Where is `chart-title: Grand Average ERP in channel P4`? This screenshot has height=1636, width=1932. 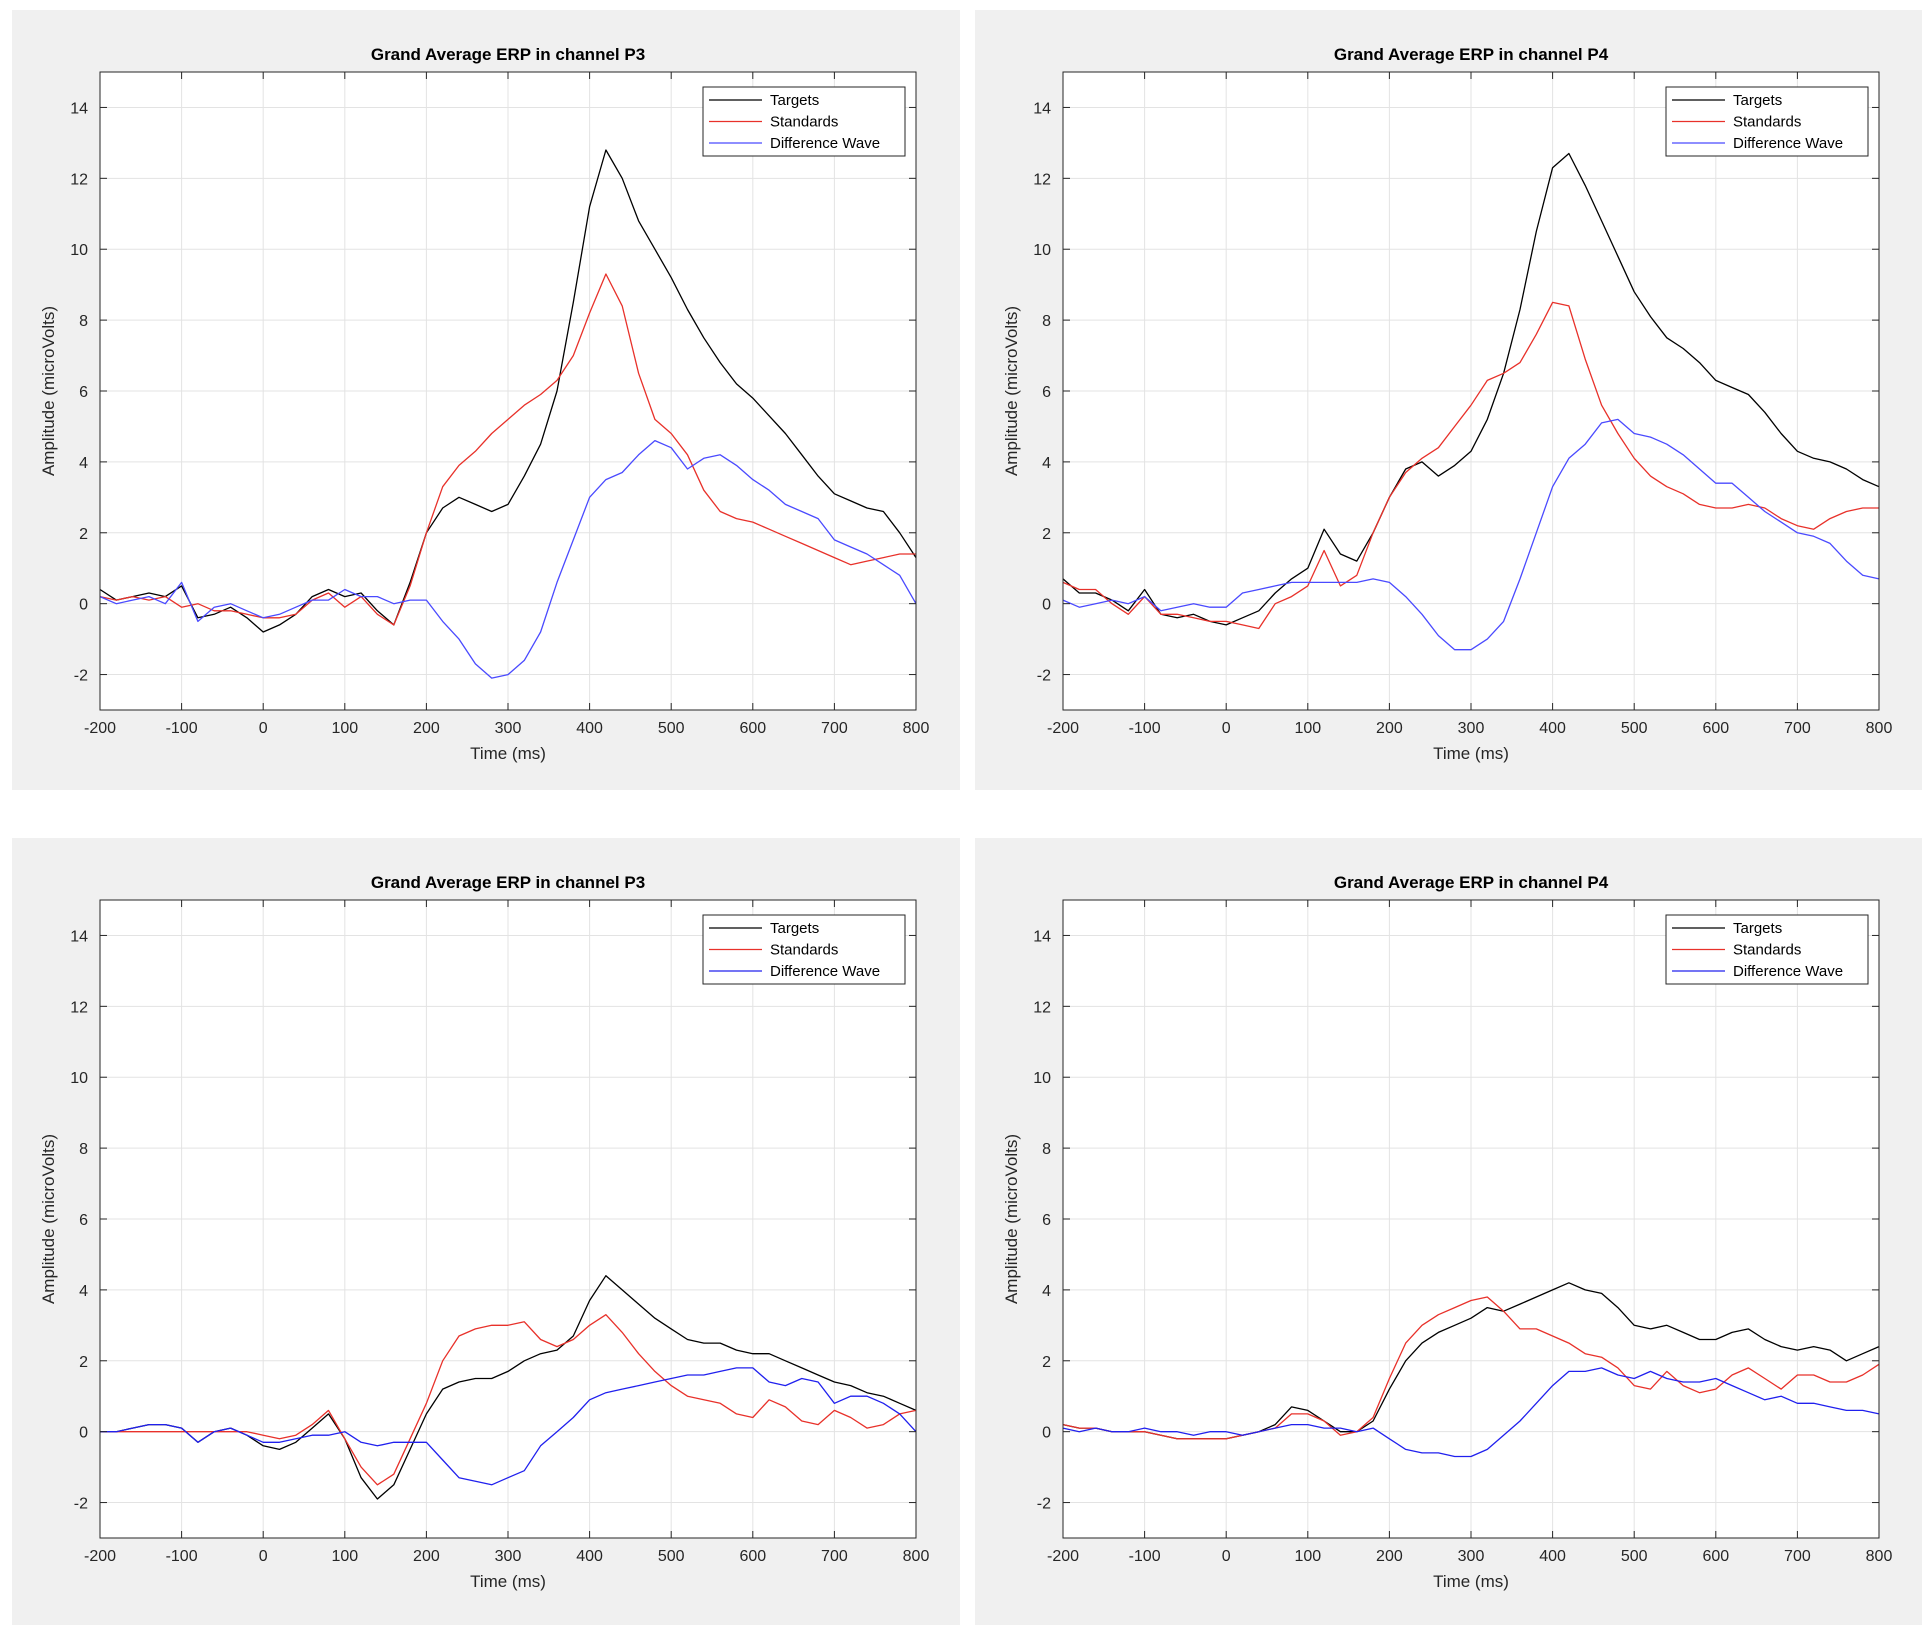 chart-title: Grand Average ERP in channel P4 is located at coordinates (1471, 882).